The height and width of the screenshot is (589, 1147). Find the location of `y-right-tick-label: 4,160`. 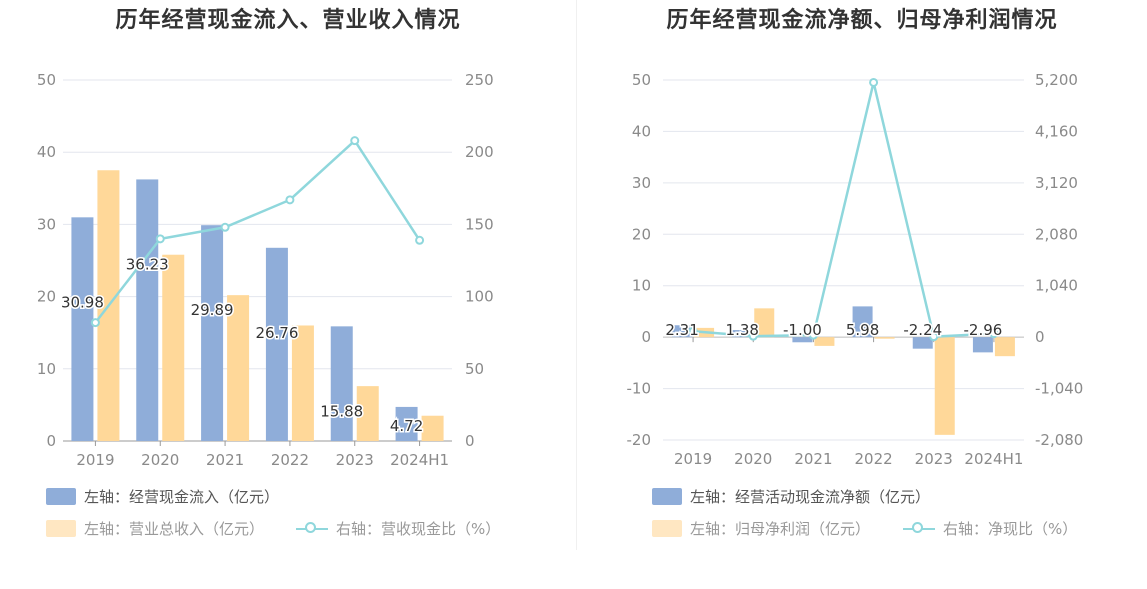

y-right-tick-label: 4,160 is located at coordinates (1056, 131).